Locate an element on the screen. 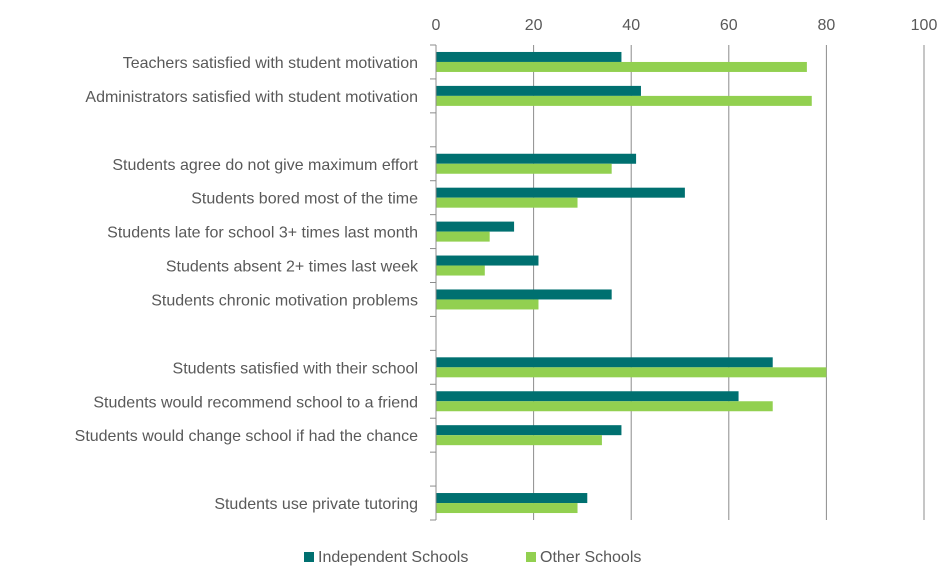  legend-label-independent: Independent Schools is located at coordinates (393, 557).